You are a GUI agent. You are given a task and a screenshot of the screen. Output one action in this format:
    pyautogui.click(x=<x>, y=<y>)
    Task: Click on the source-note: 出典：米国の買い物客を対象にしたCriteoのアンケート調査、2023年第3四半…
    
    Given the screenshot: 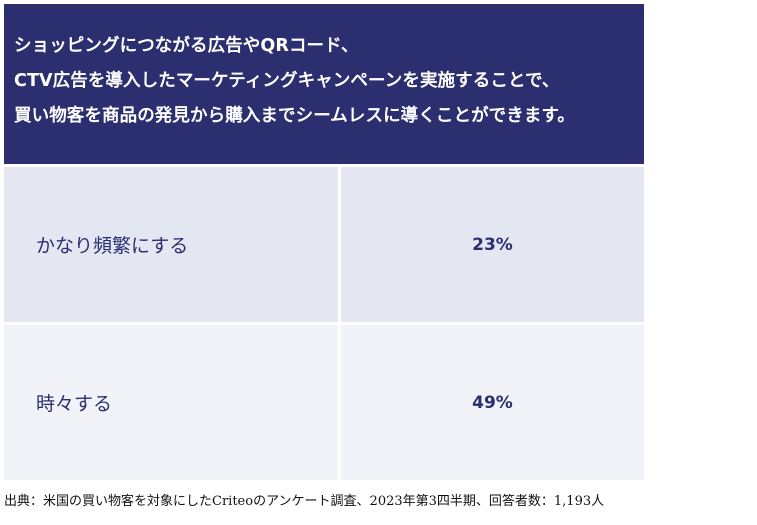 What is the action you would take?
    pyautogui.click(x=304, y=501)
    